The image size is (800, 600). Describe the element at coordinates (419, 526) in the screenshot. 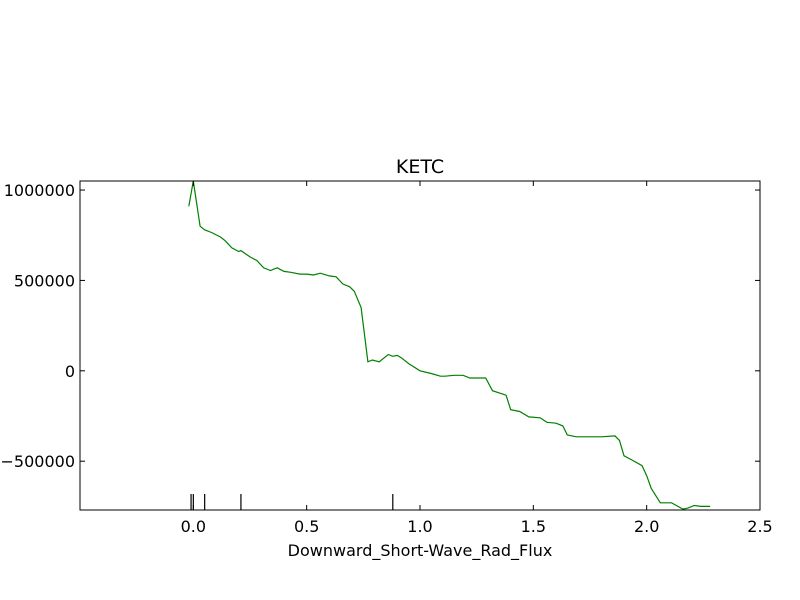

I see `x-tick-label: 1.0` at that location.